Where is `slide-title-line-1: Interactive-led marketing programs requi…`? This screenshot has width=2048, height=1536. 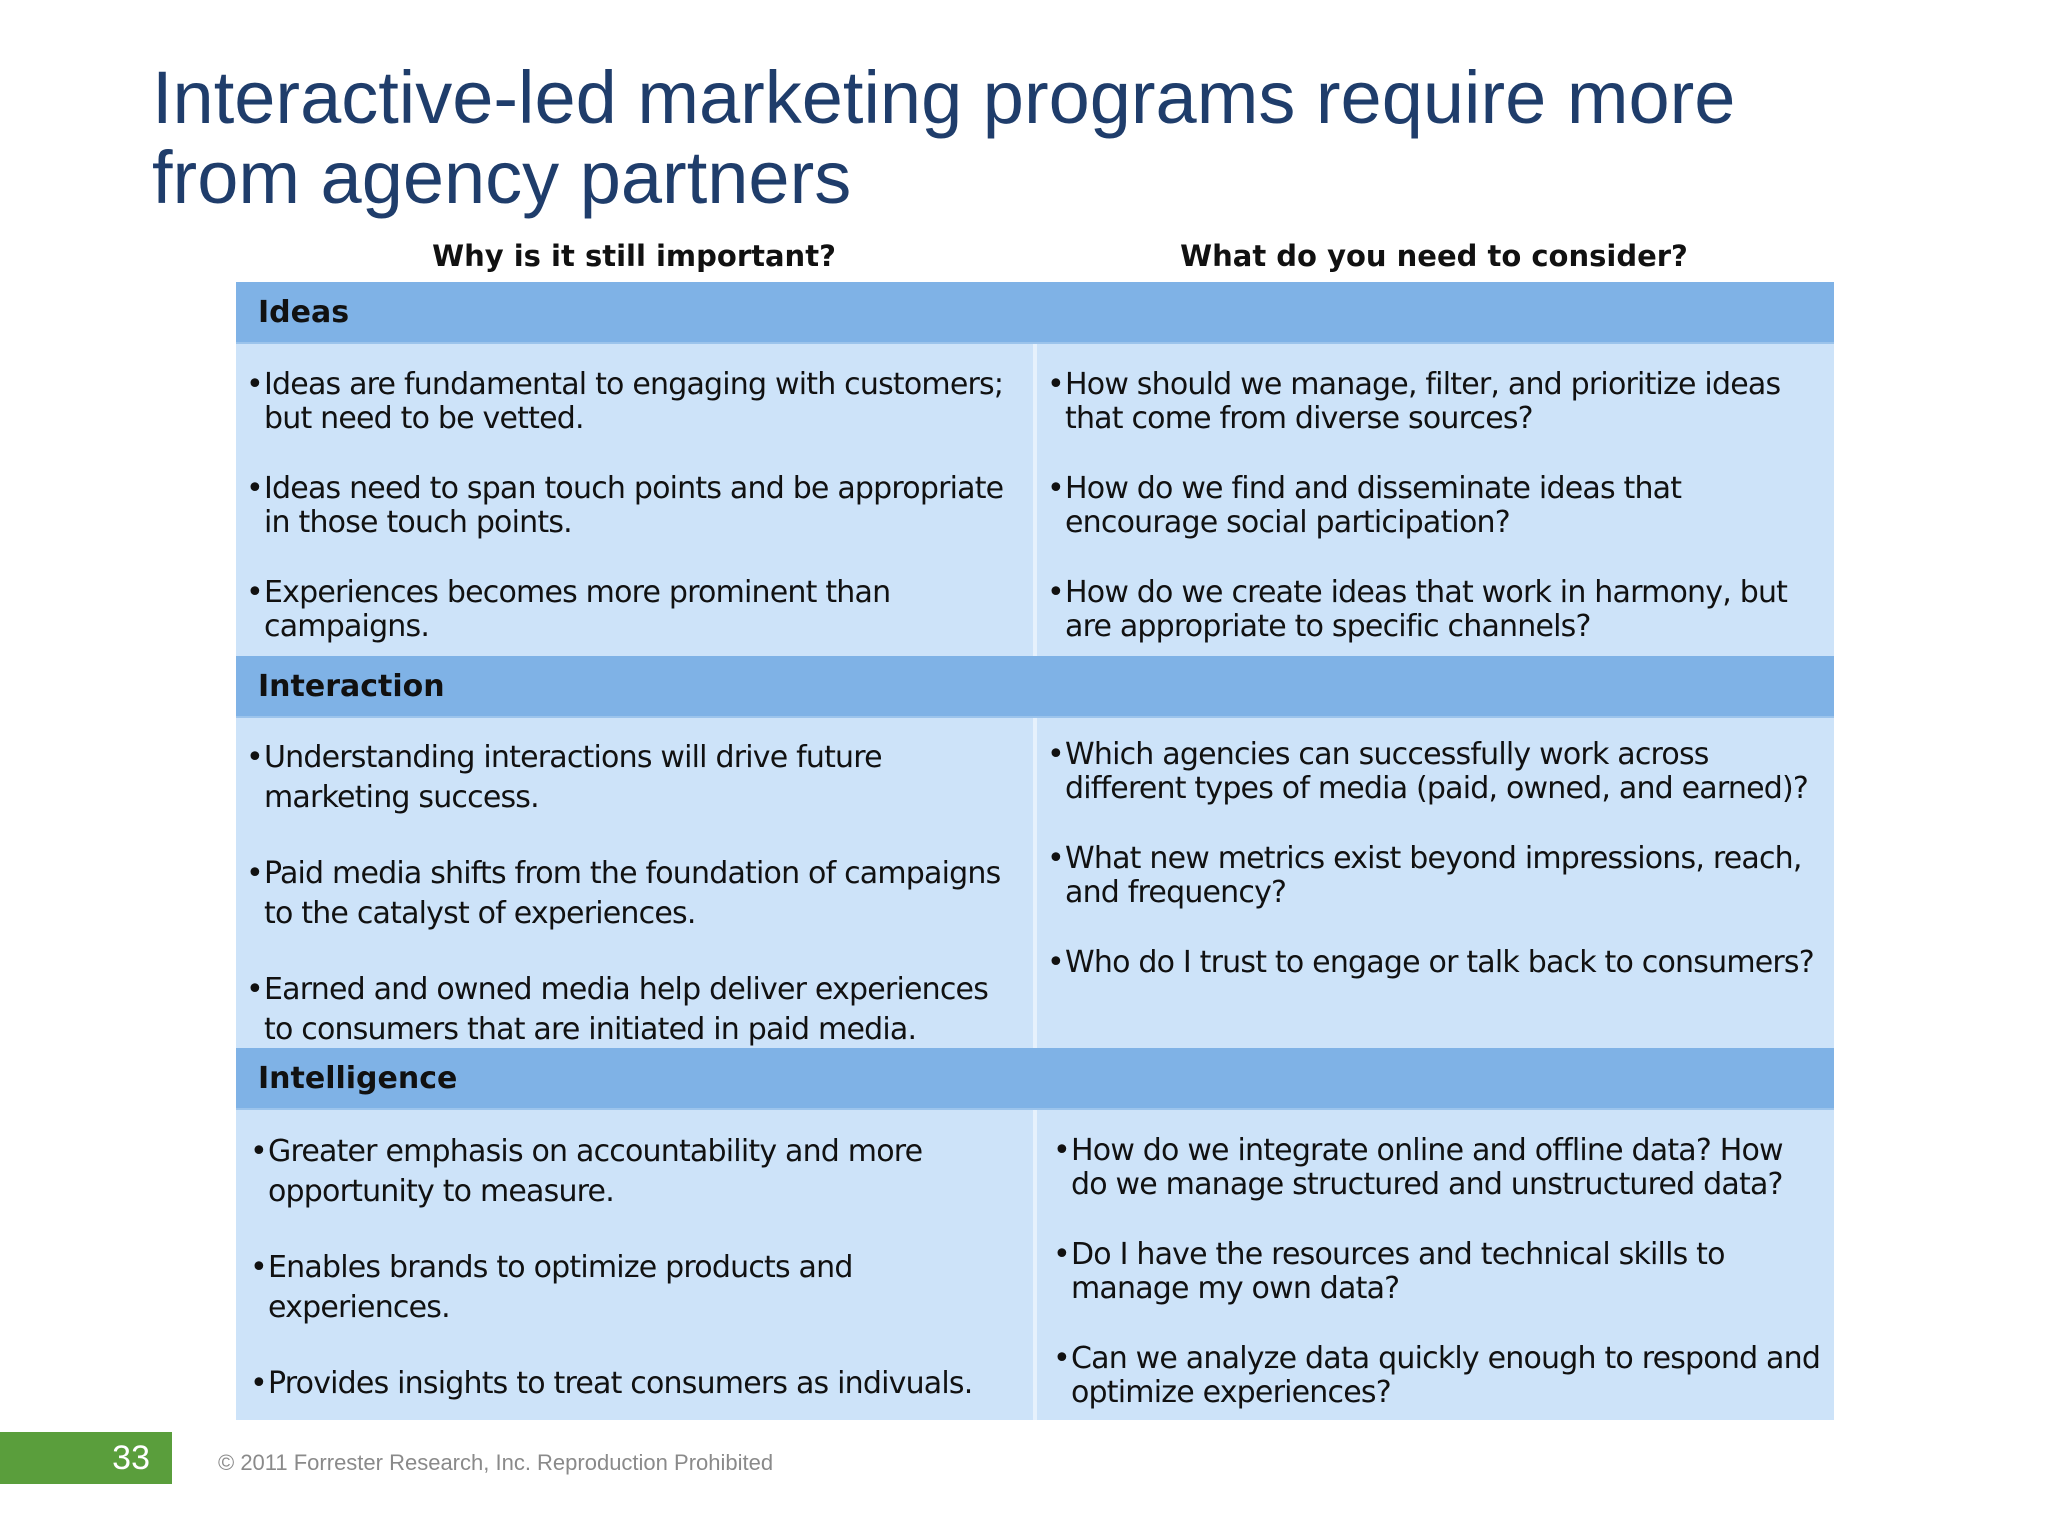 slide-title-line-1: Interactive-led marketing programs requi… is located at coordinates (944, 97).